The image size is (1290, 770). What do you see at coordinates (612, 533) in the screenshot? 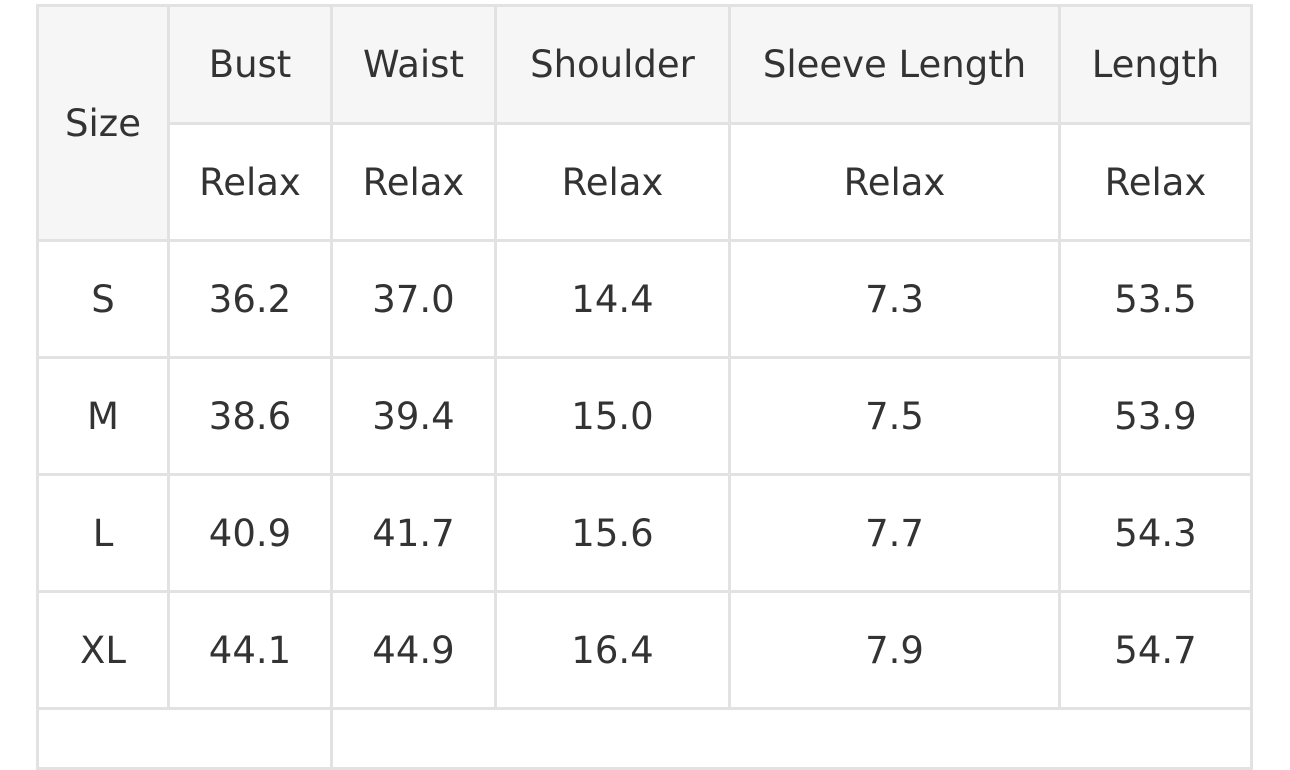
I see `value-cell: 15.6` at bounding box center [612, 533].